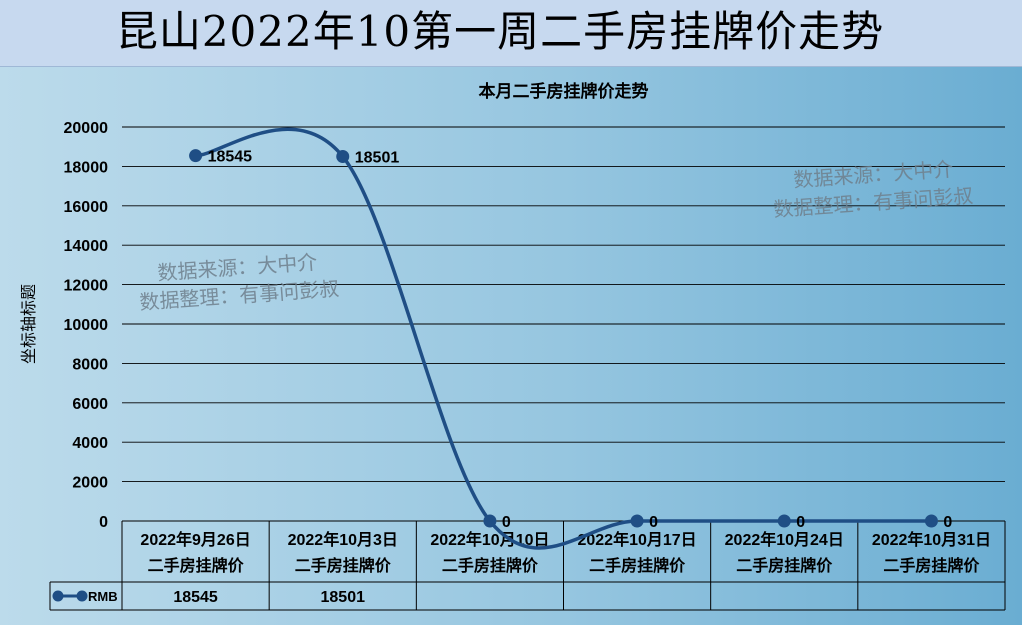 The image size is (1022, 625). Describe the element at coordinates (343, 539) in the screenshot. I see `x-tick-label: 2022年10月3日` at that location.